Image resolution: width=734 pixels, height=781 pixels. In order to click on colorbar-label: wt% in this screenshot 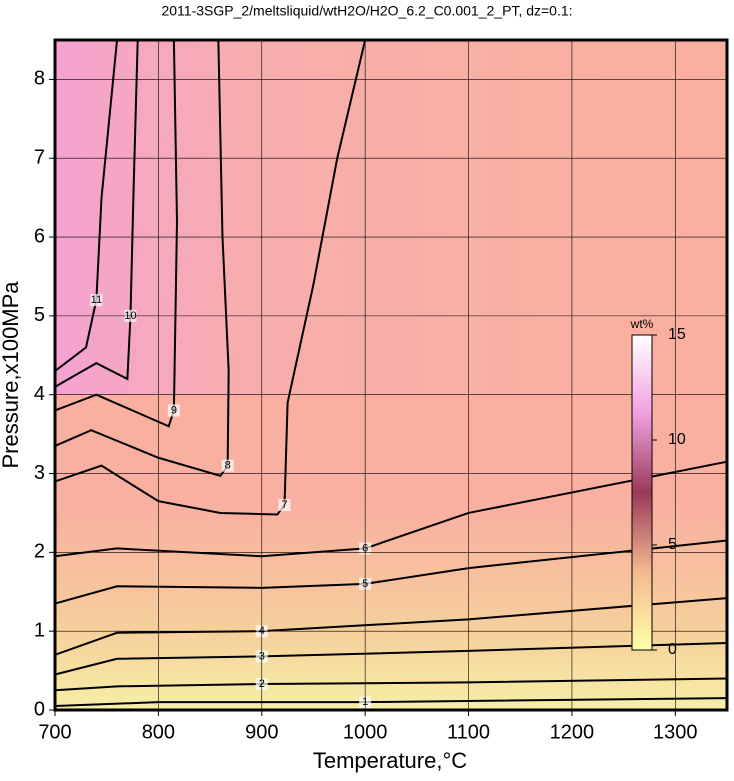, I will do `click(642, 324)`.